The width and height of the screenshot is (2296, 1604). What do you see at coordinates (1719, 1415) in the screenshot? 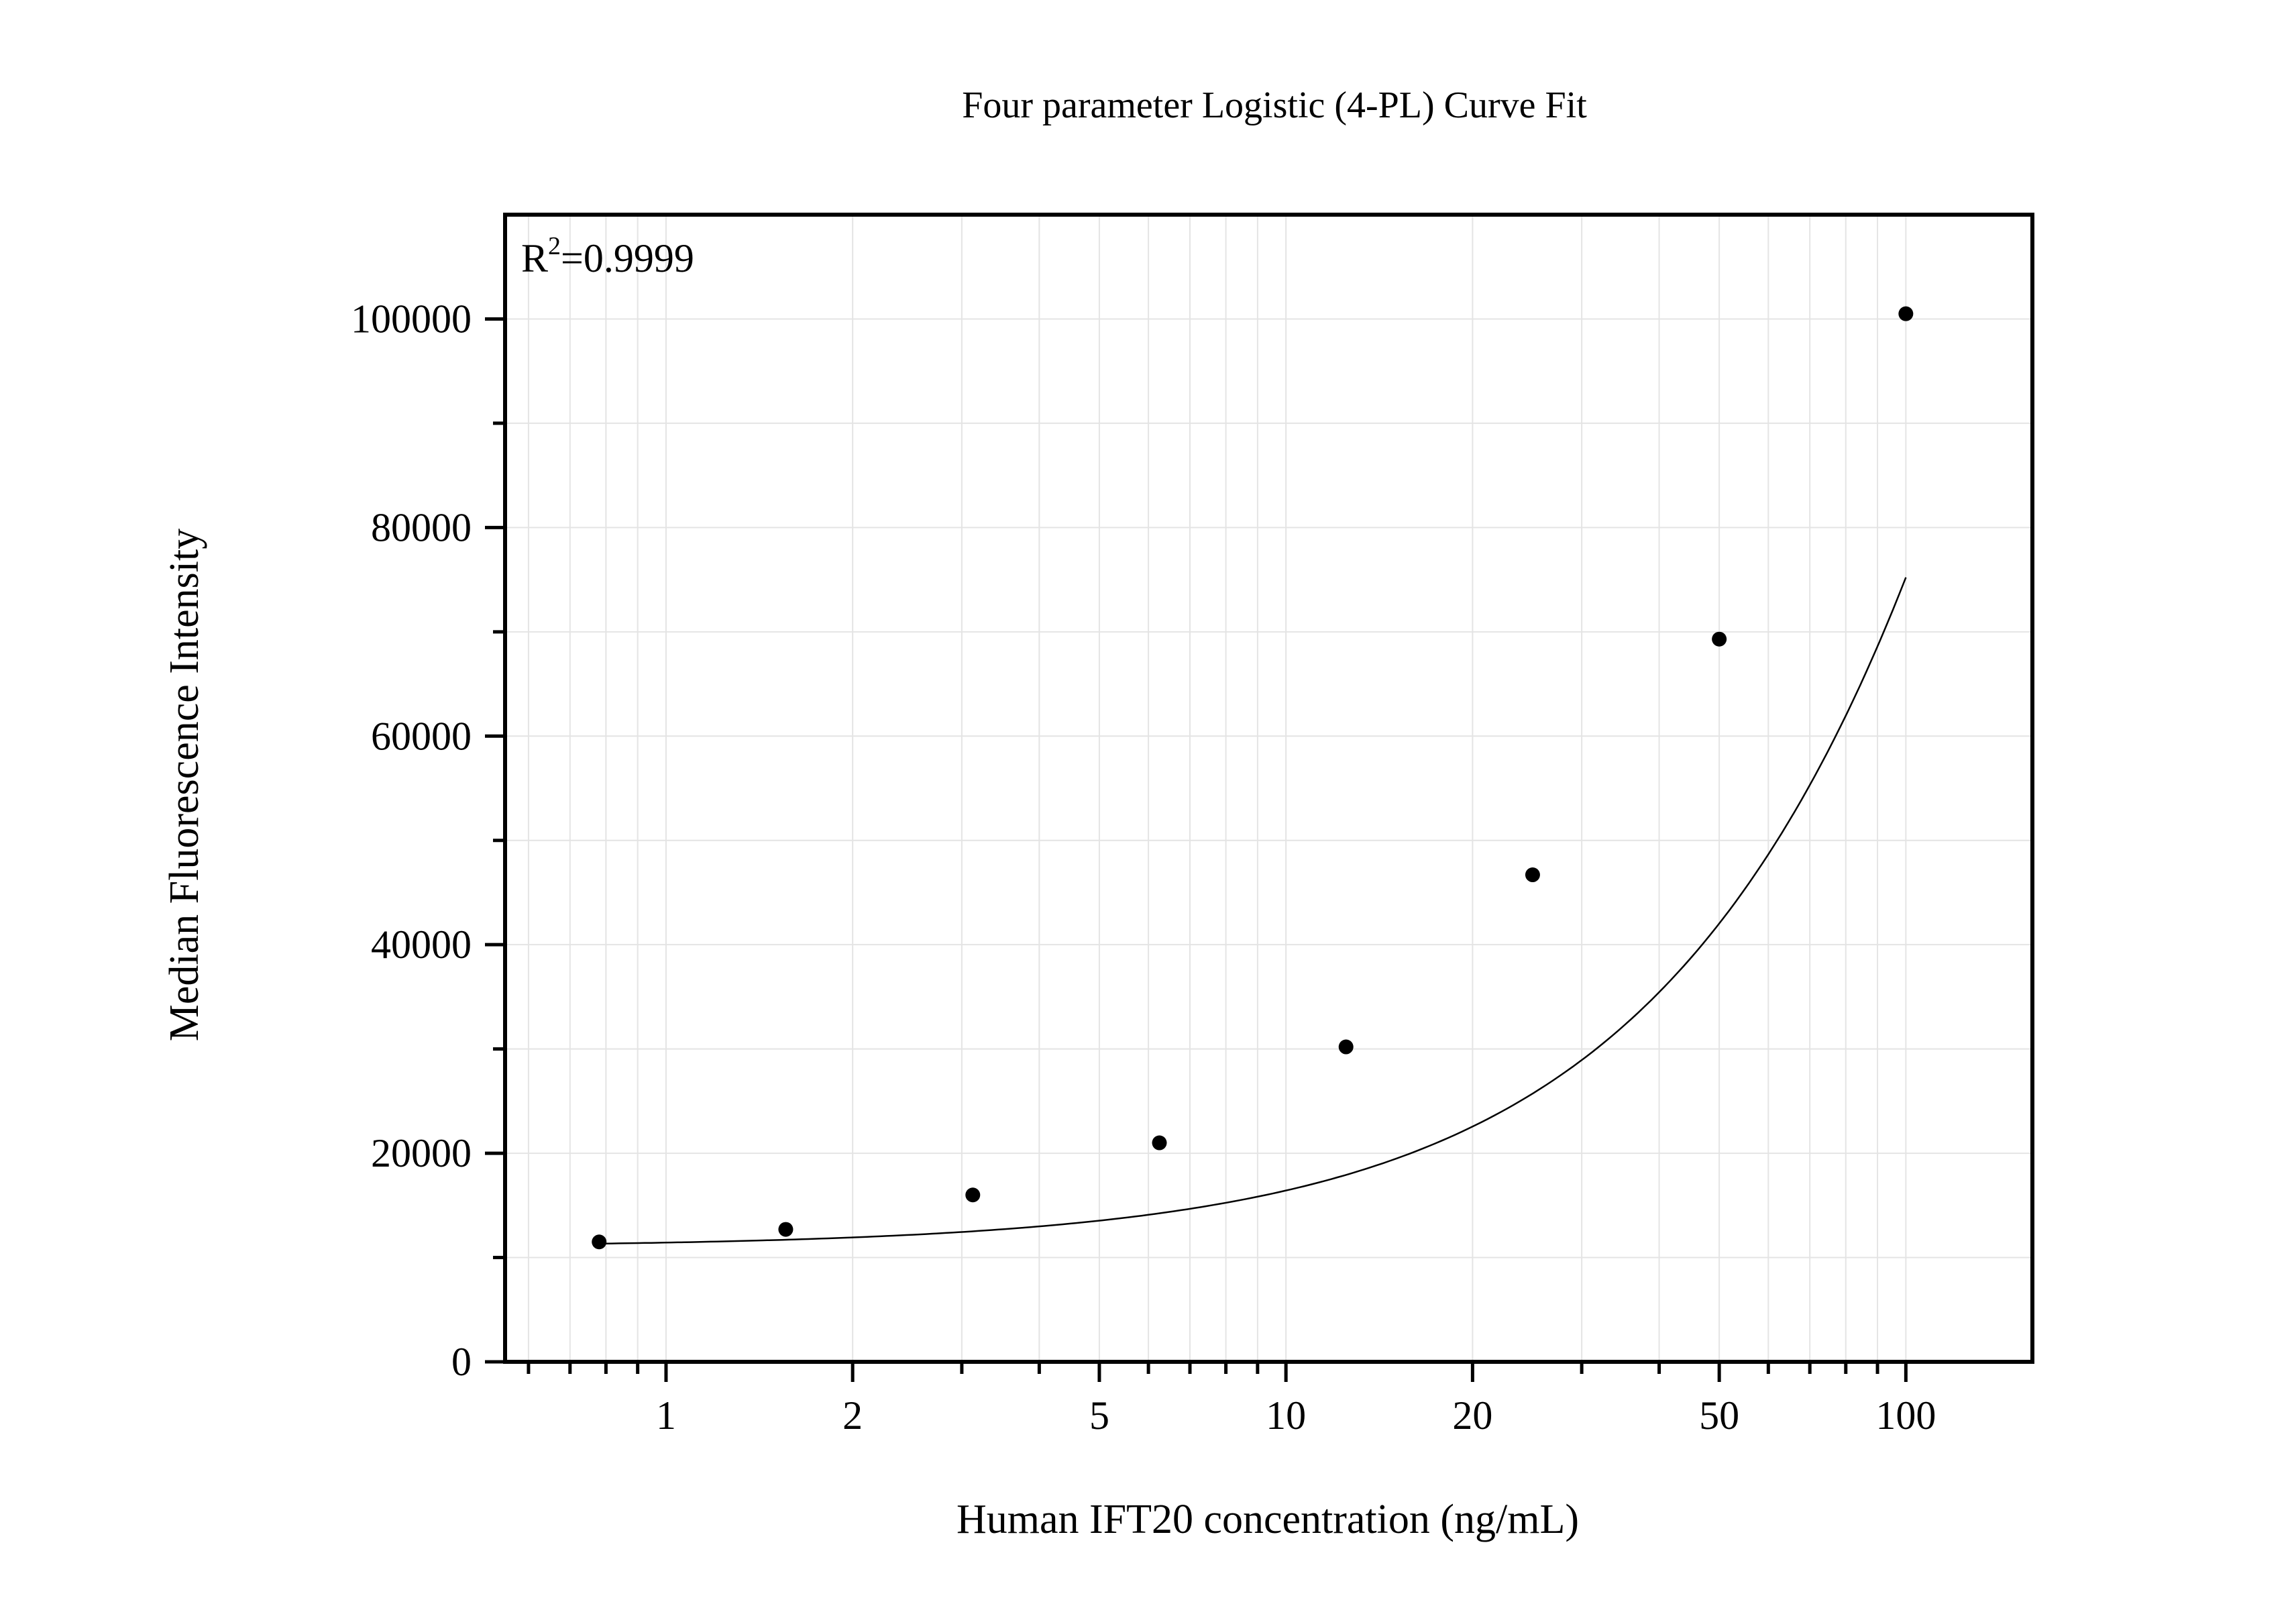
I see `x-tick-label: 50` at bounding box center [1719, 1415].